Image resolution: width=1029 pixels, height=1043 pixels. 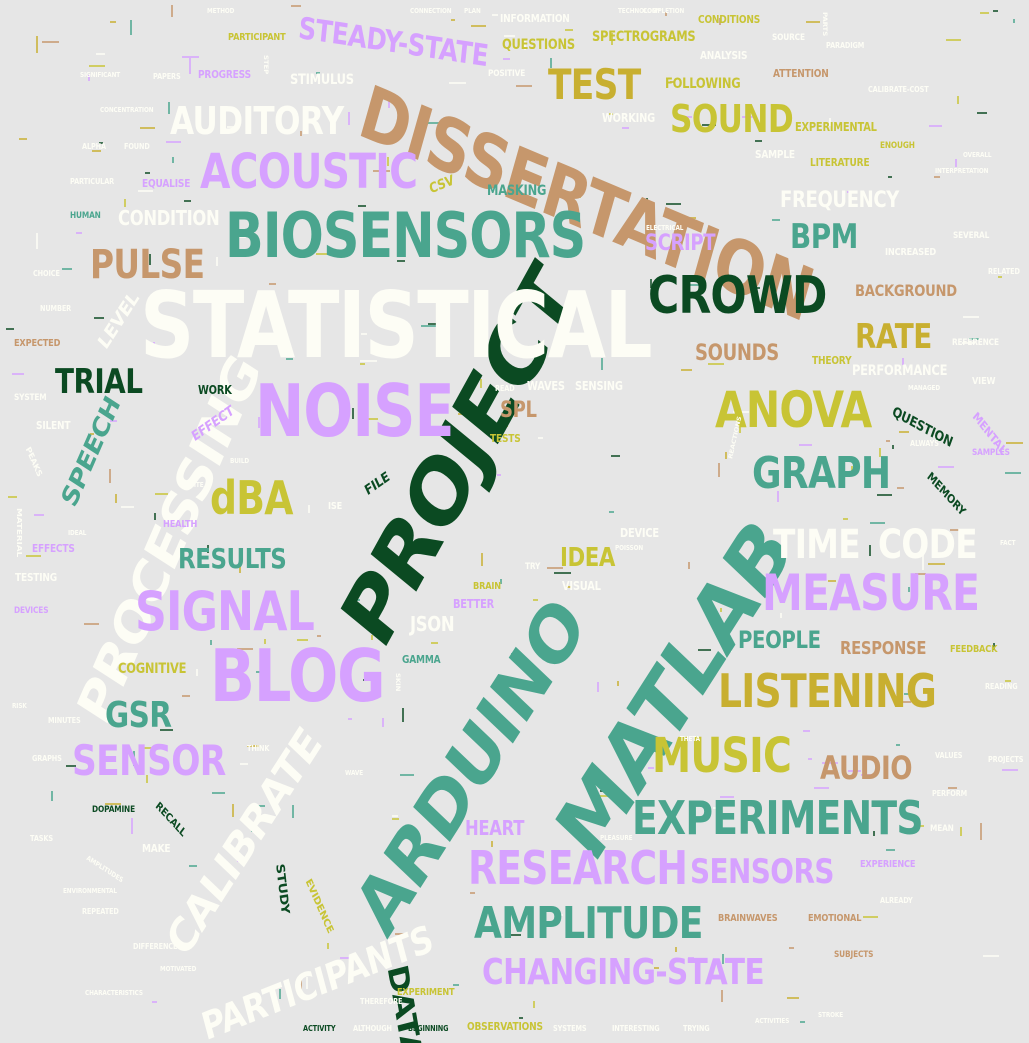 What do you see at coordinates (845, 45) in the screenshot?
I see `word-paradigm: PARADIGM` at bounding box center [845, 45].